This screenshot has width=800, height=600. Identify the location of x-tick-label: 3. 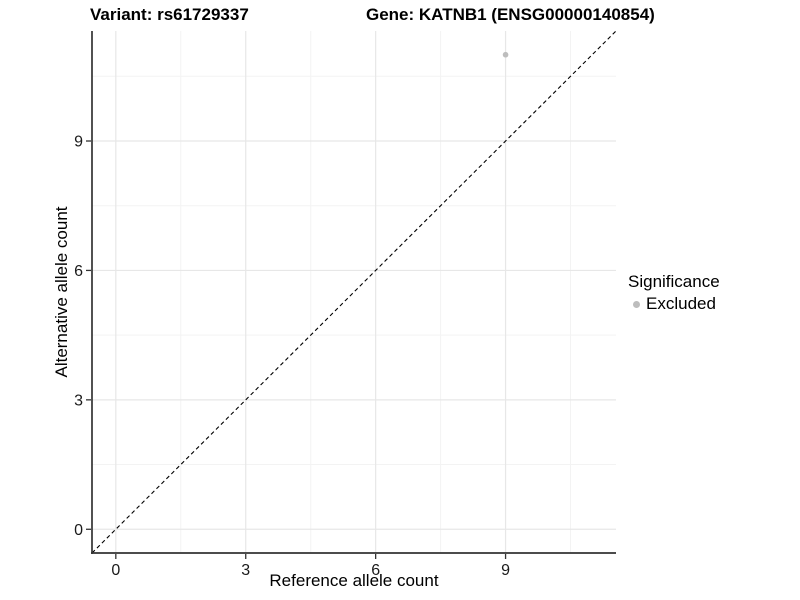
(245, 570).